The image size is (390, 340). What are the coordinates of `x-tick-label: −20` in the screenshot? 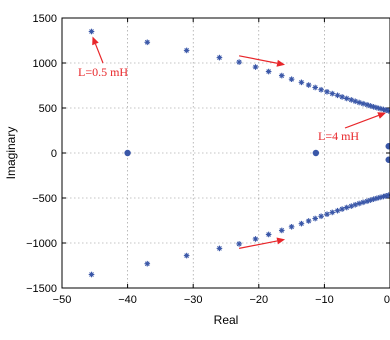 It's located at (258, 300).